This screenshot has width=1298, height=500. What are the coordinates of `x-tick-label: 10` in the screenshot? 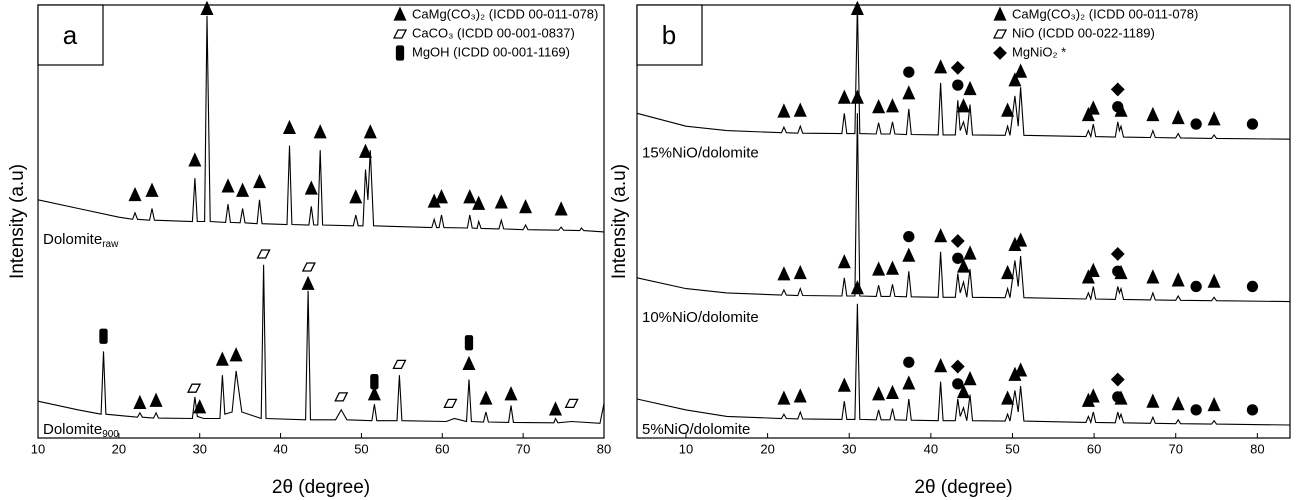 It's located at (38, 448).